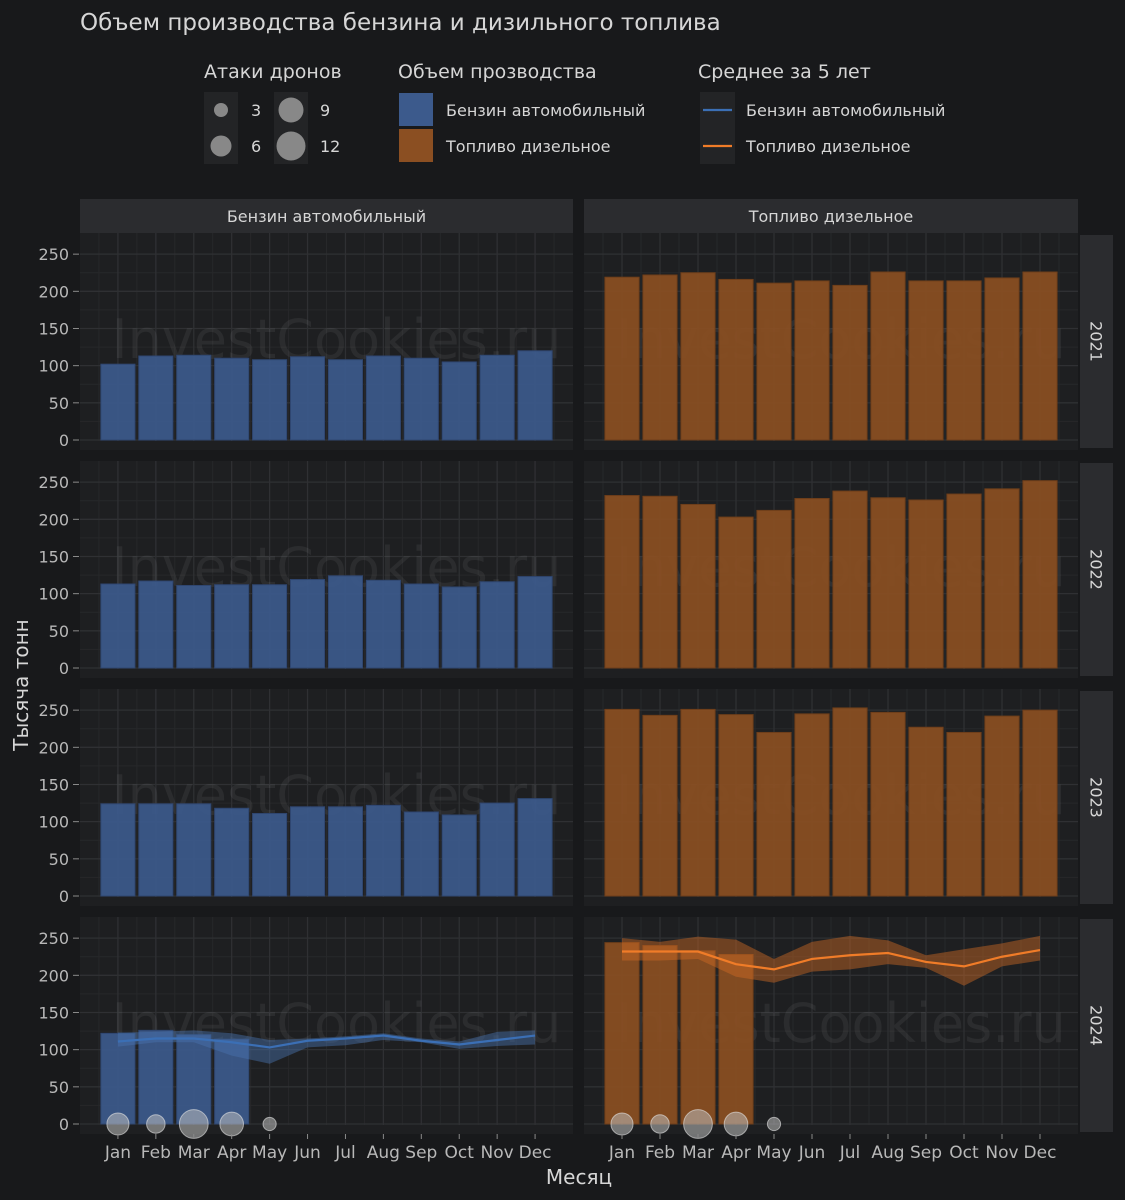 Image resolution: width=1125 pixels, height=1200 pixels. Describe the element at coordinates (416, 109) in the screenshot. I see `legend-swatch-gasoline` at that location.